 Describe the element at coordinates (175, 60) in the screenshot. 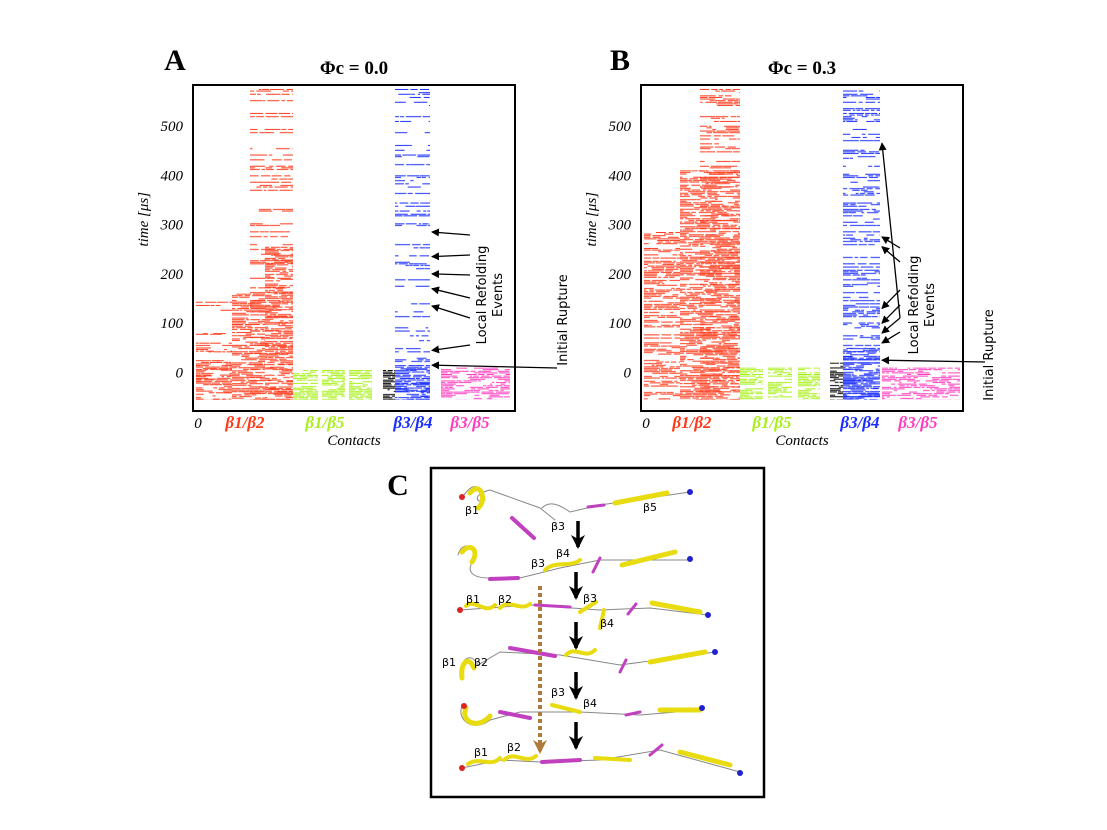

I see `panel-label: A` at that location.